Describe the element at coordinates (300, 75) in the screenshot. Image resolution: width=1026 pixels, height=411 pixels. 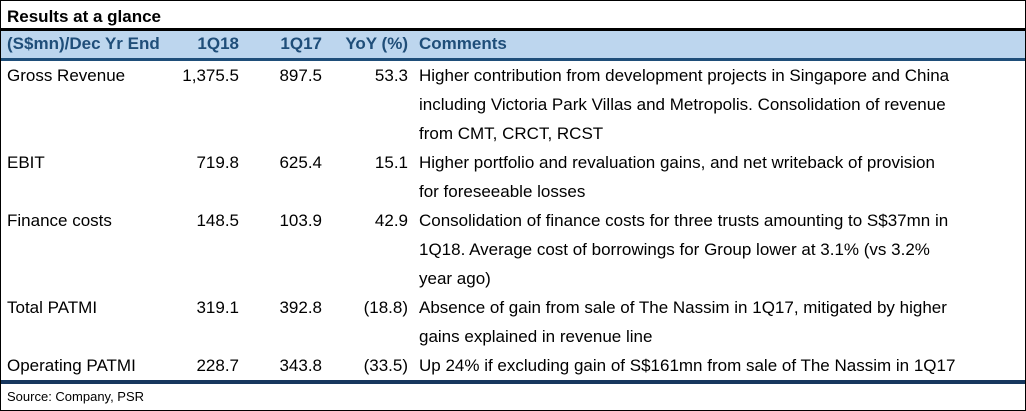
I see `value-1q17: 897.5` at that location.